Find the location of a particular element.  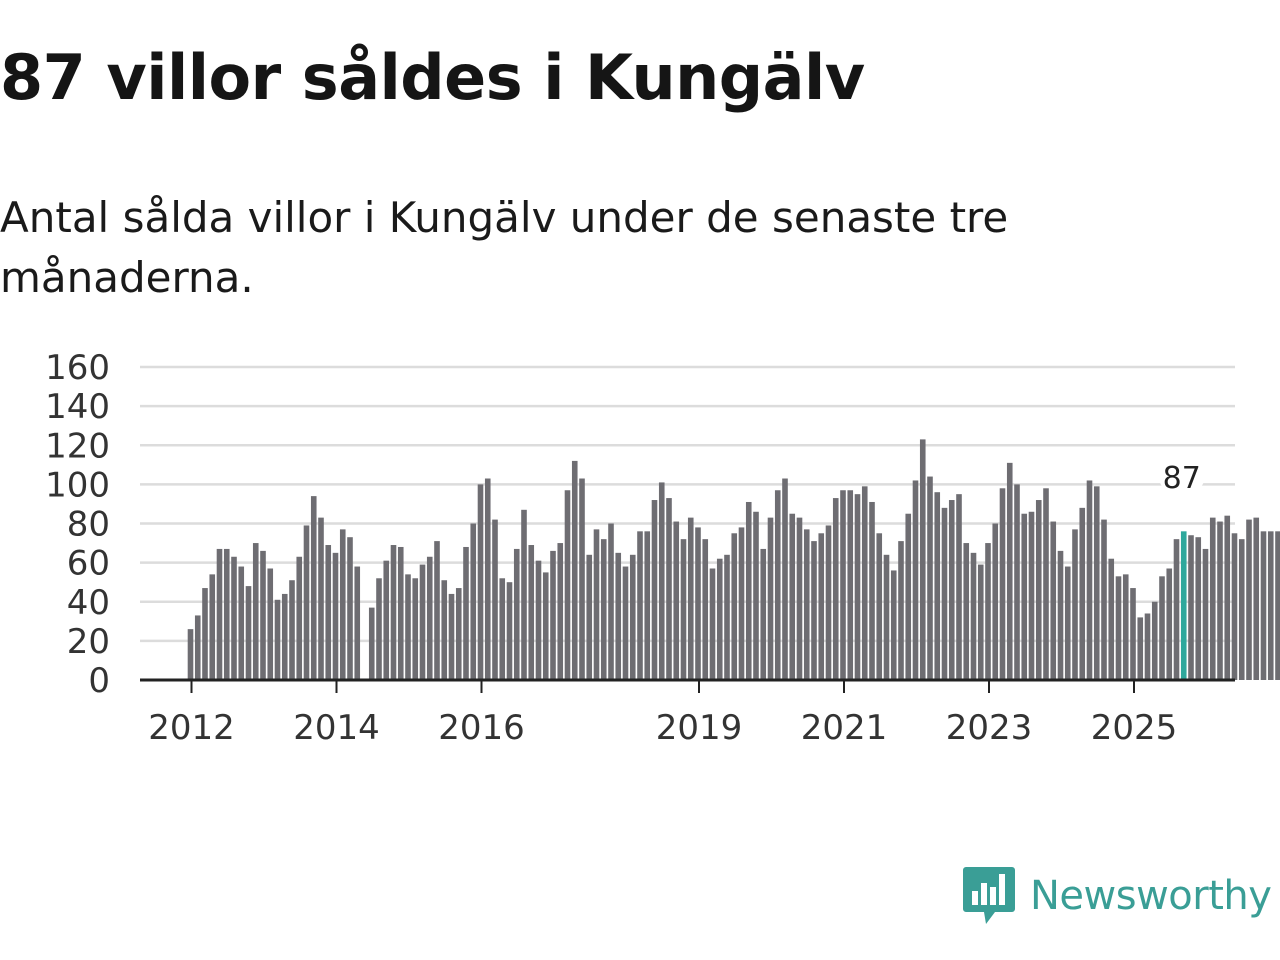

y-tick-label: 120 is located at coordinates (77, 446).